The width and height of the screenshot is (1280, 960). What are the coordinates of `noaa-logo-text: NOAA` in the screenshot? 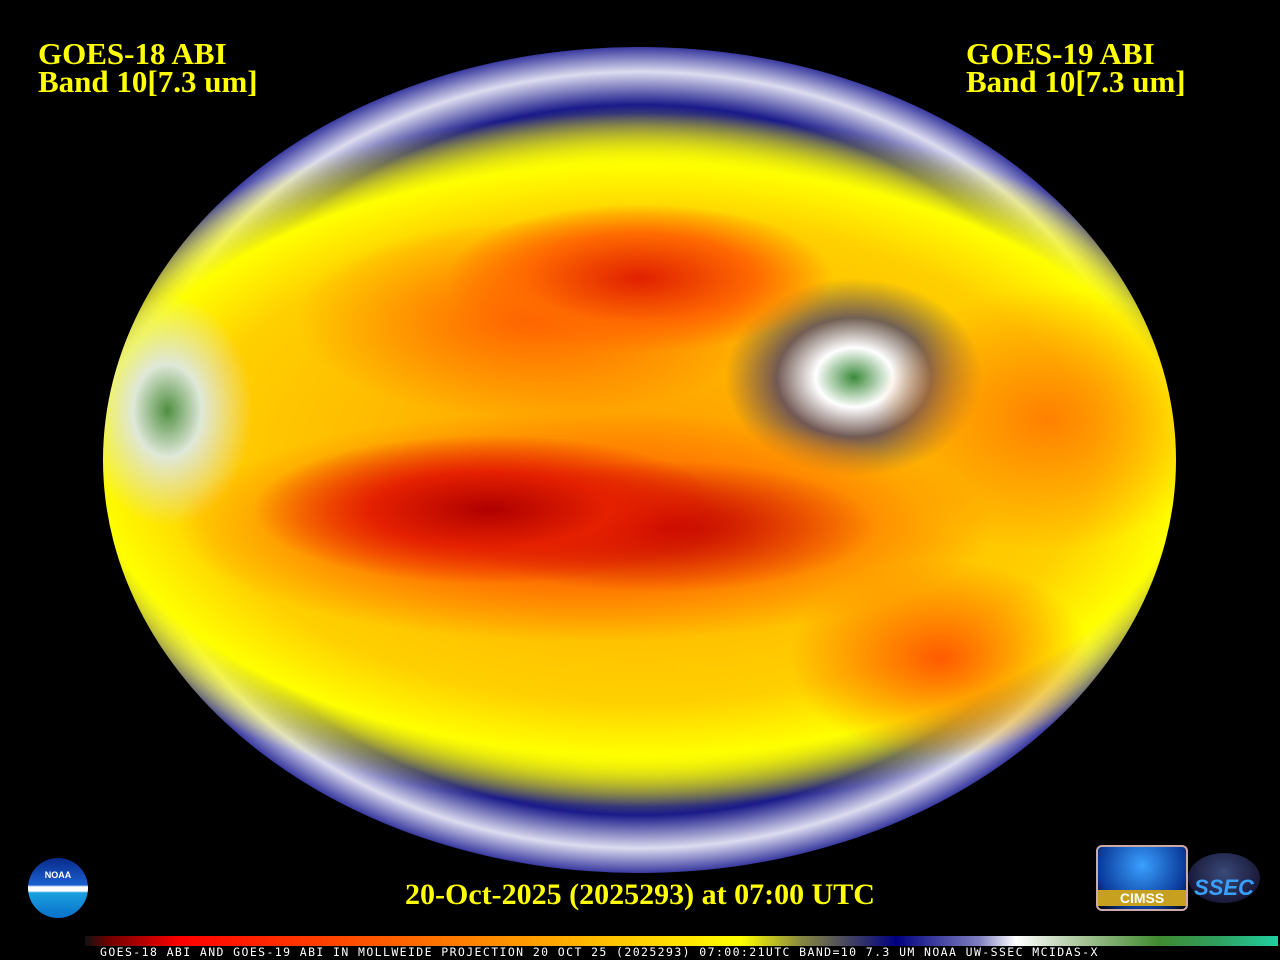 It's located at (58, 875).